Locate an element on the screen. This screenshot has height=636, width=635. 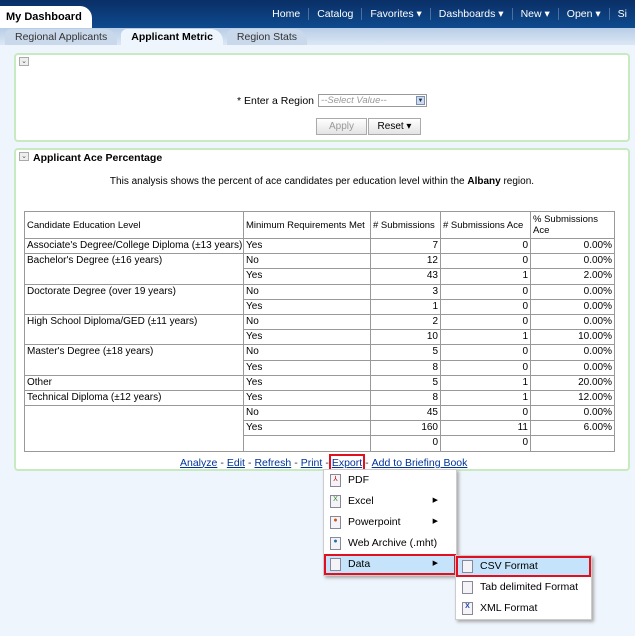
chevron-down-icon: ▼ is located at coordinates (421, 100).